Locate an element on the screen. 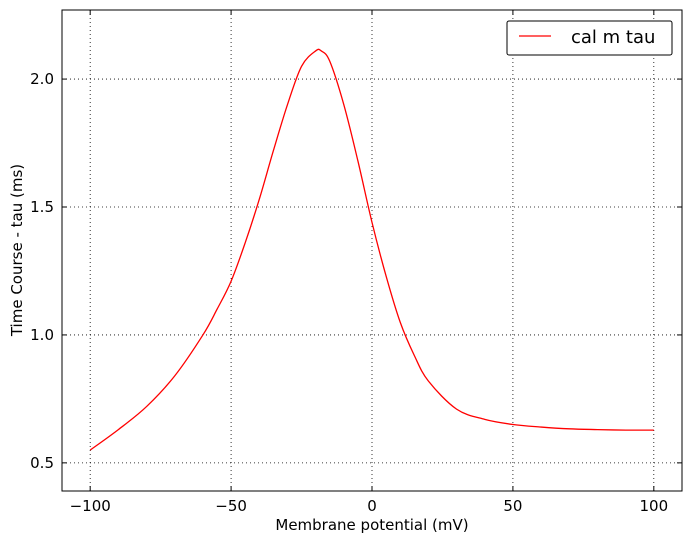 The height and width of the screenshot is (542, 691). x-tick-label: −50 is located at coordinates (231, 506).